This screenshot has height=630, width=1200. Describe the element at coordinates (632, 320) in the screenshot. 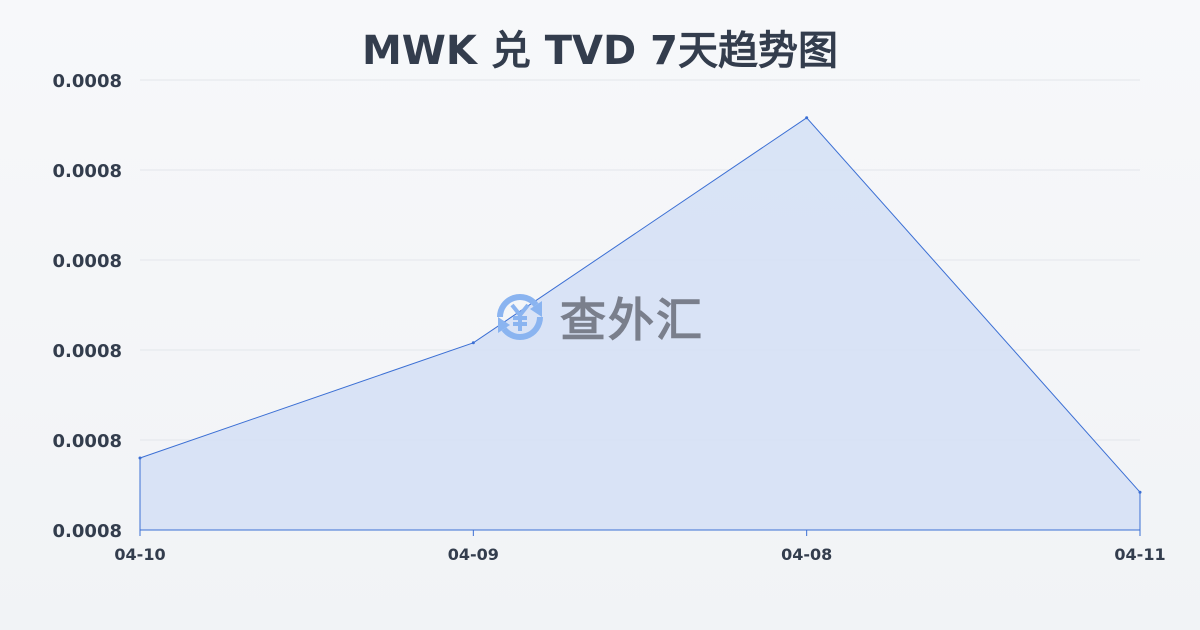

I see `watermark-text: 查外汇` at that location.